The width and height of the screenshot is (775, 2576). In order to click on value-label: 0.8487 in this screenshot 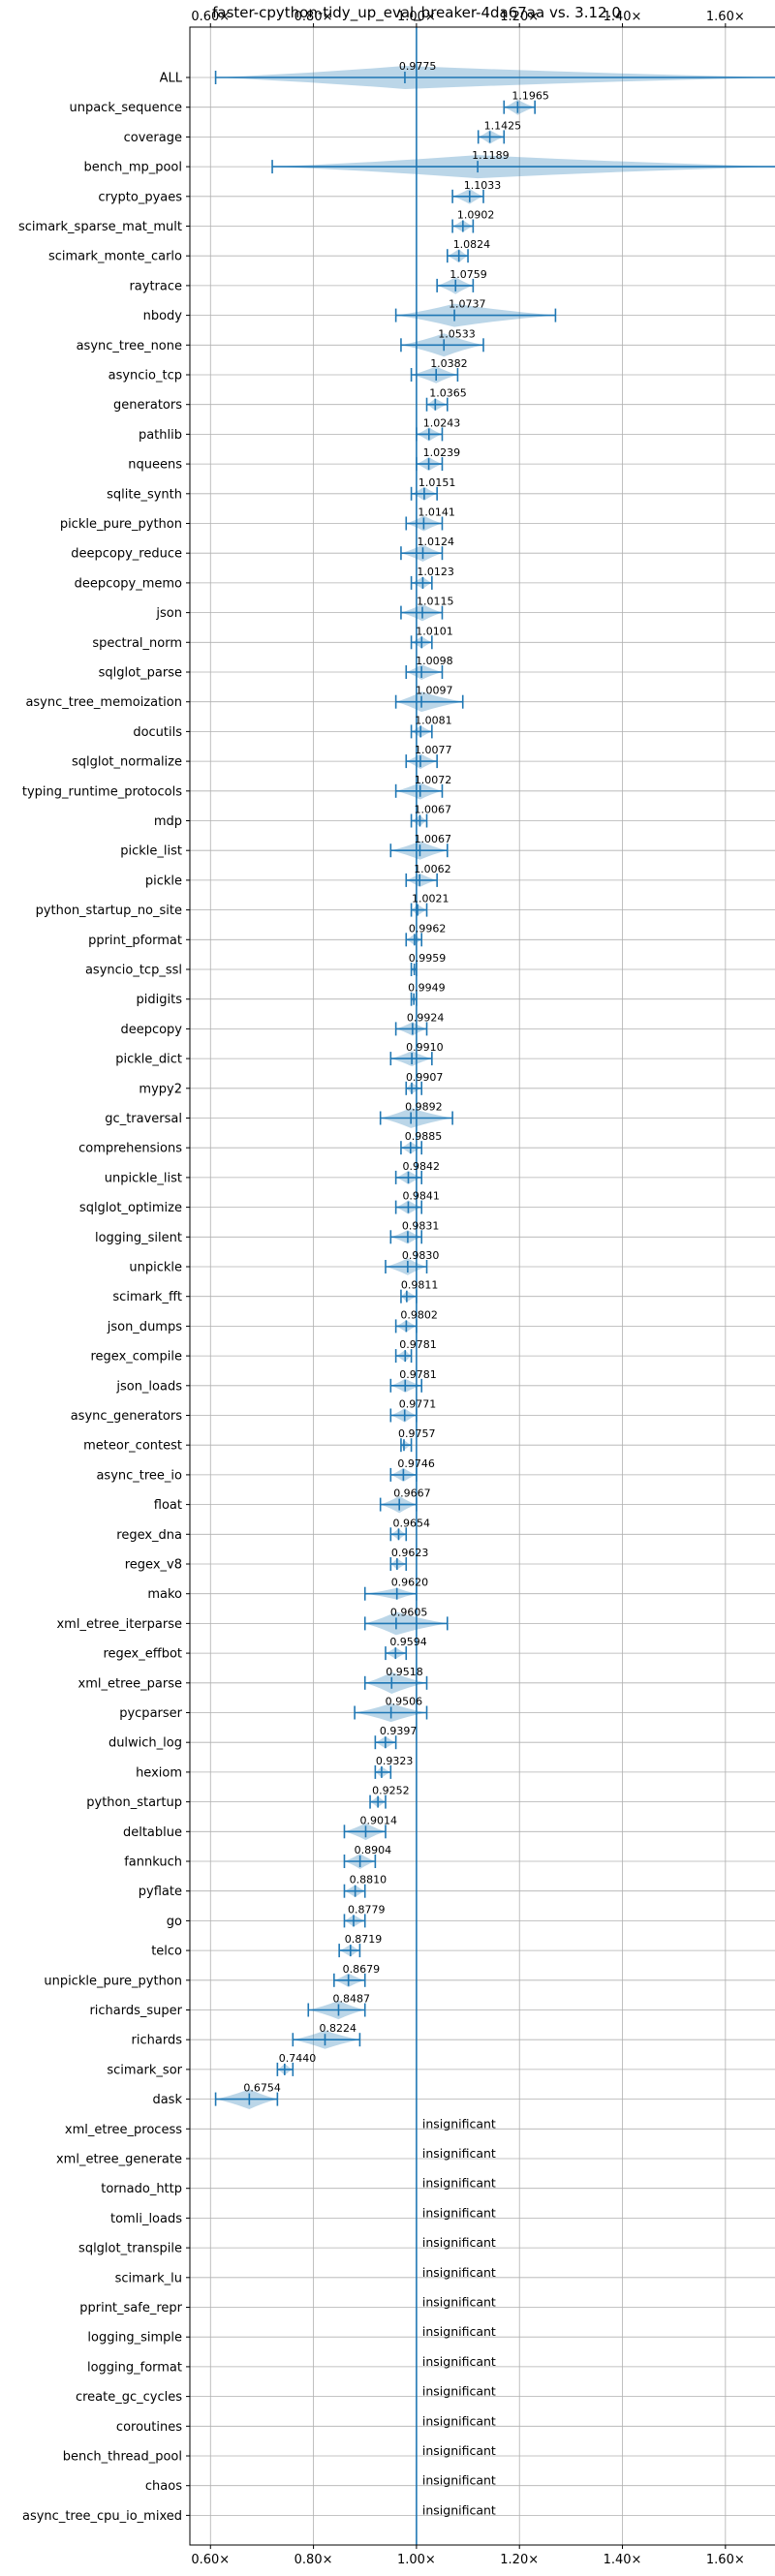, I will do `click(351, 1999)`.